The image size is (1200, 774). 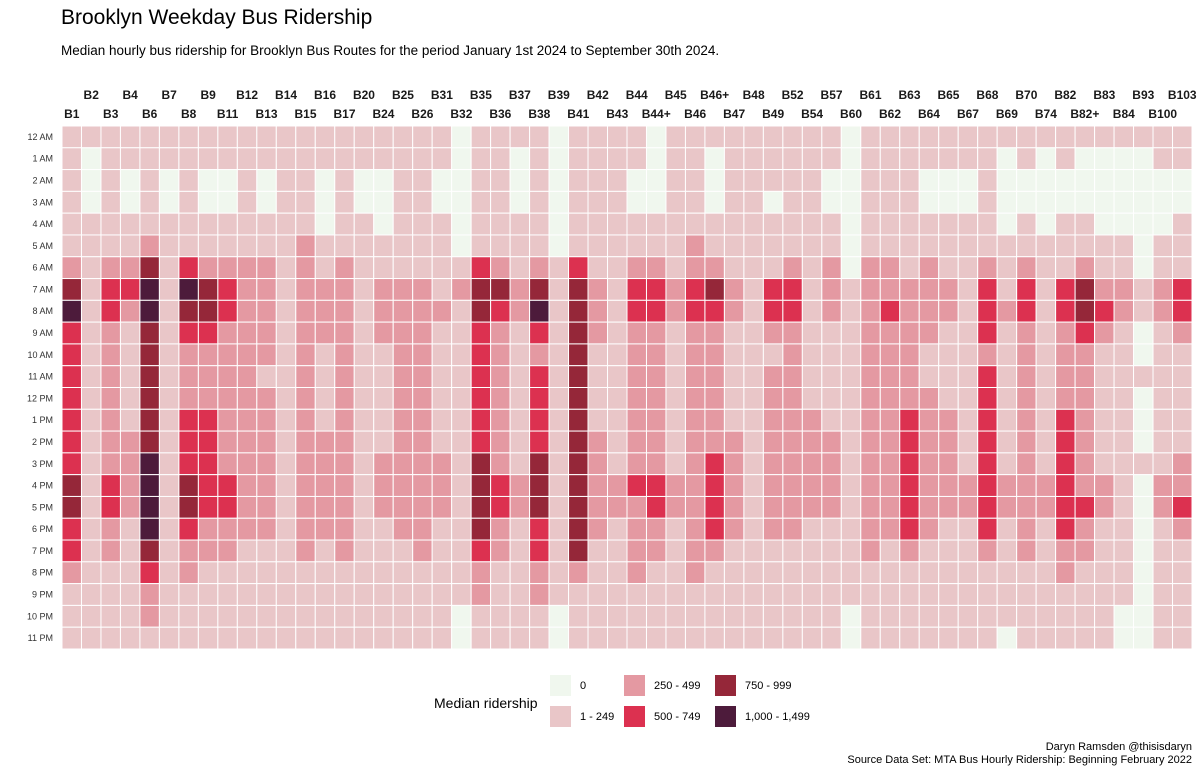 What do you see at coordinates (1026, 137) in the screenshot?
I see `cell-B70-12AM` at bounding box center [1026, 137].